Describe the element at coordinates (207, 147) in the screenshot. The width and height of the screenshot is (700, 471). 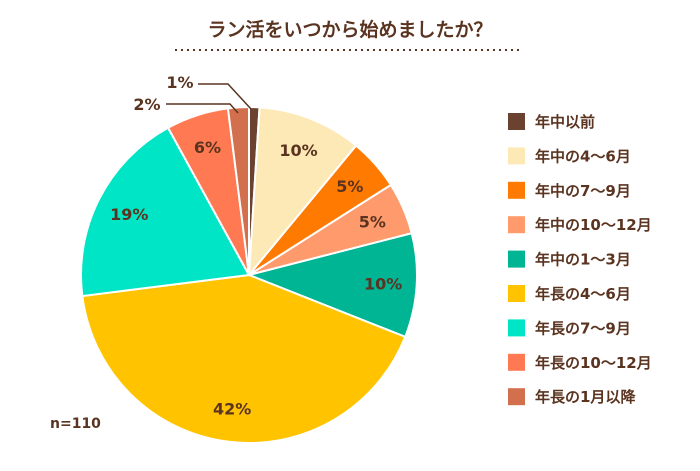
I see `slice-label: 6%` at that location.